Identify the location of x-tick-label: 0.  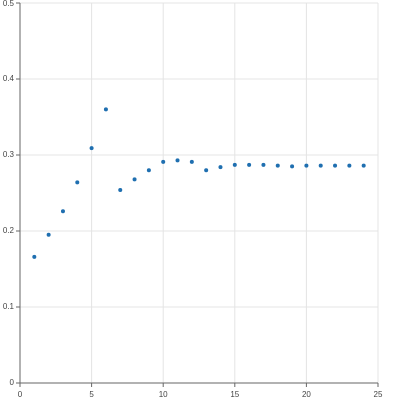
(20, 394).